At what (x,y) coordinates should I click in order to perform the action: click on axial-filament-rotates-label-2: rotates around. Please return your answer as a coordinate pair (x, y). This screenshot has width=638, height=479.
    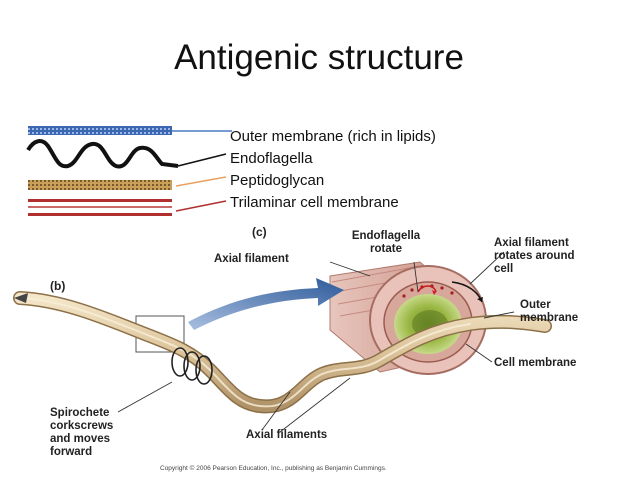
    Looking at the image, I should click on (534, 256).